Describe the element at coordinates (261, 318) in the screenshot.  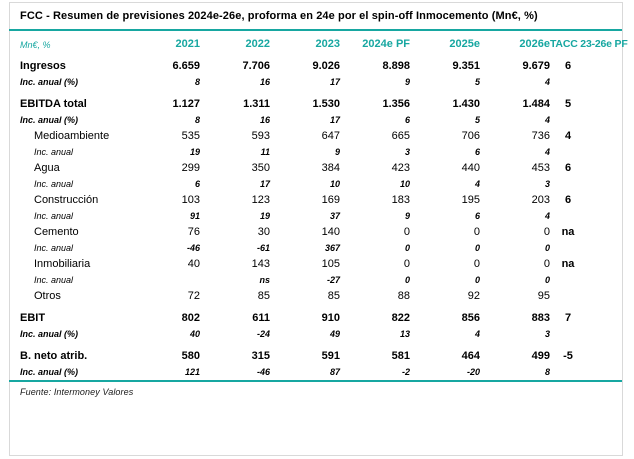
I see `cell-value: 611` at that location.